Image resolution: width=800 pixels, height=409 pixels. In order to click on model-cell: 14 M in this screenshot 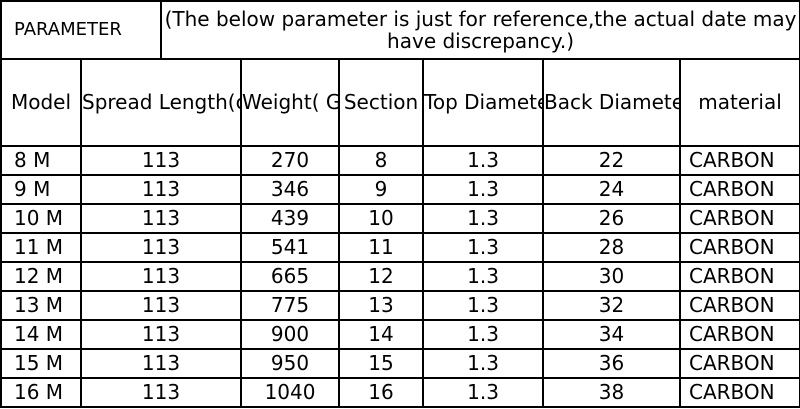, I will do `click(41, 334)`.